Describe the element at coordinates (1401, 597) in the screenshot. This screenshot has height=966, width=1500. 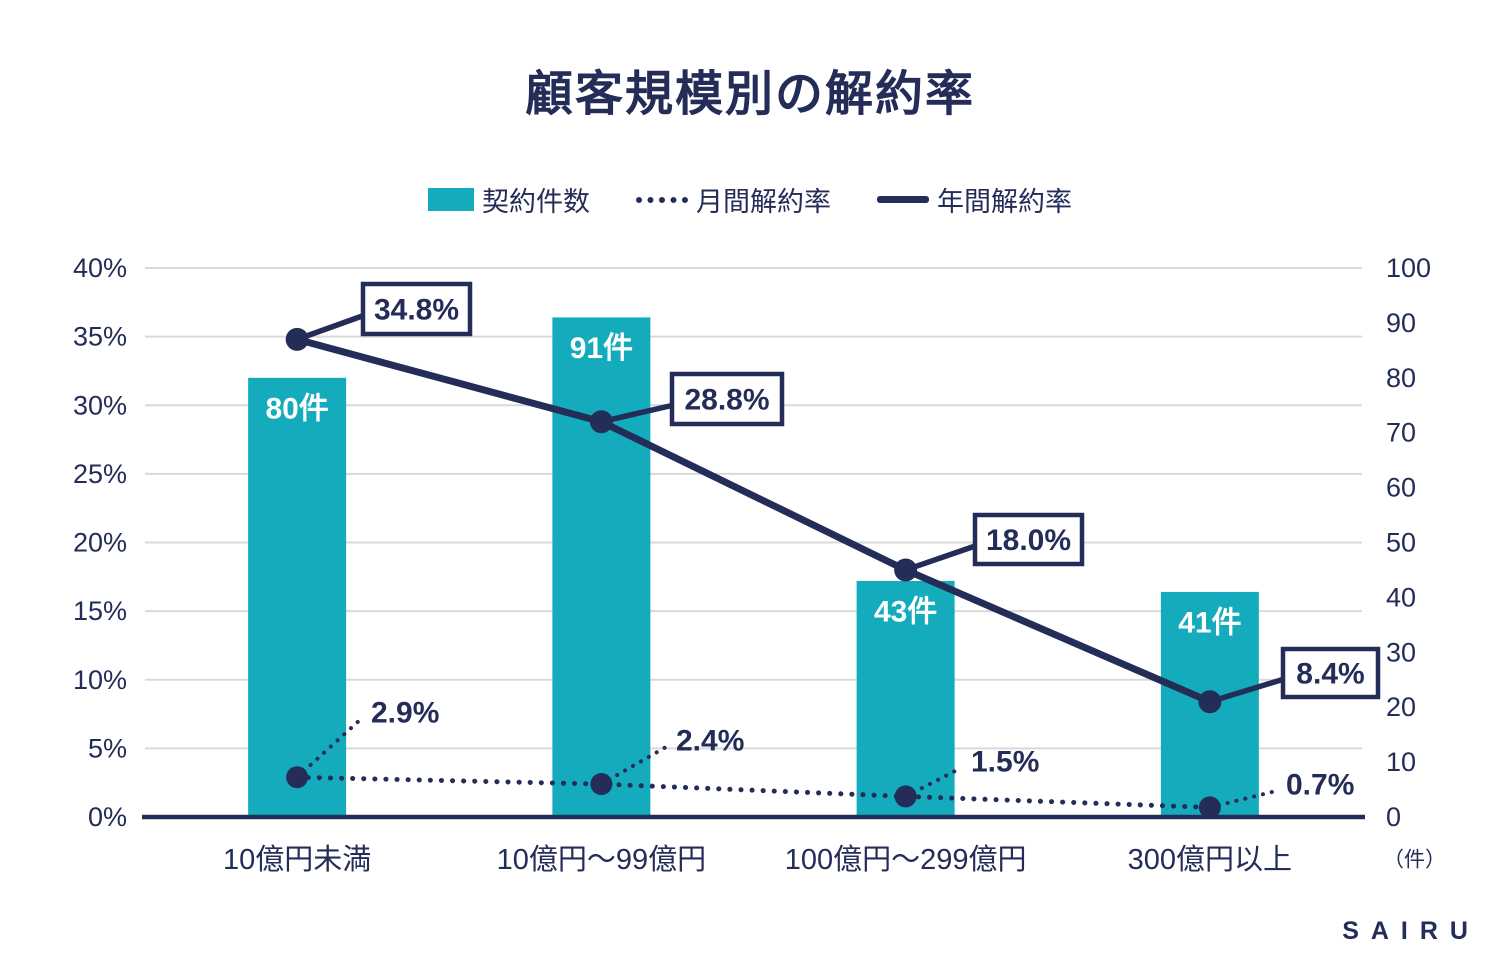
I see `right-axis-tick-label: 40` at that location.